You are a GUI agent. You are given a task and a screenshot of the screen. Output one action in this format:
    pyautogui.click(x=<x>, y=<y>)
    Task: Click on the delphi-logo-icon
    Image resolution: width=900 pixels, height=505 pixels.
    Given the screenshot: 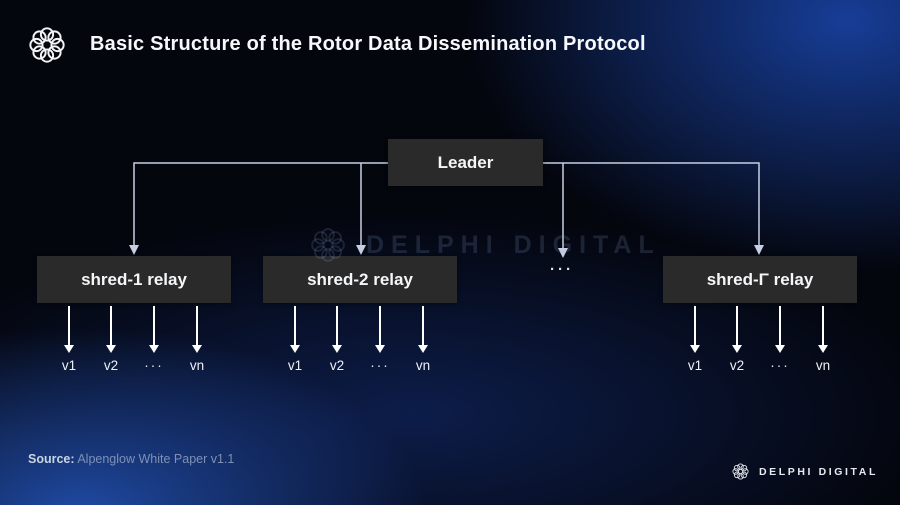 What is the action you would take?
    pyautogui.click(x=47, y=45)
    